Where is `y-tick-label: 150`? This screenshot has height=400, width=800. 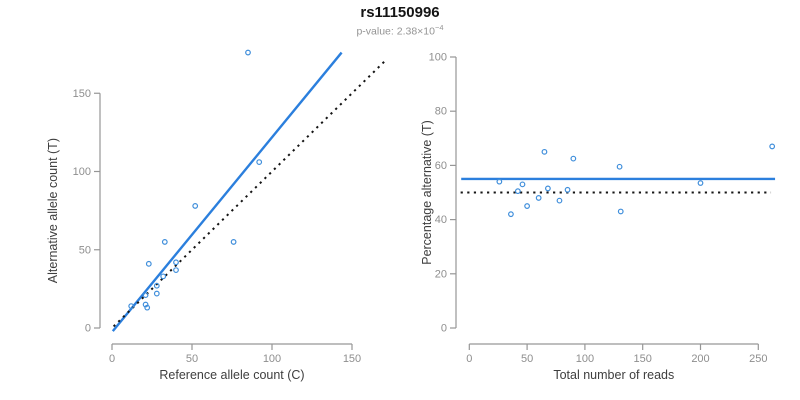 y-tick-label: 150 is located at coordinates (82, 94).